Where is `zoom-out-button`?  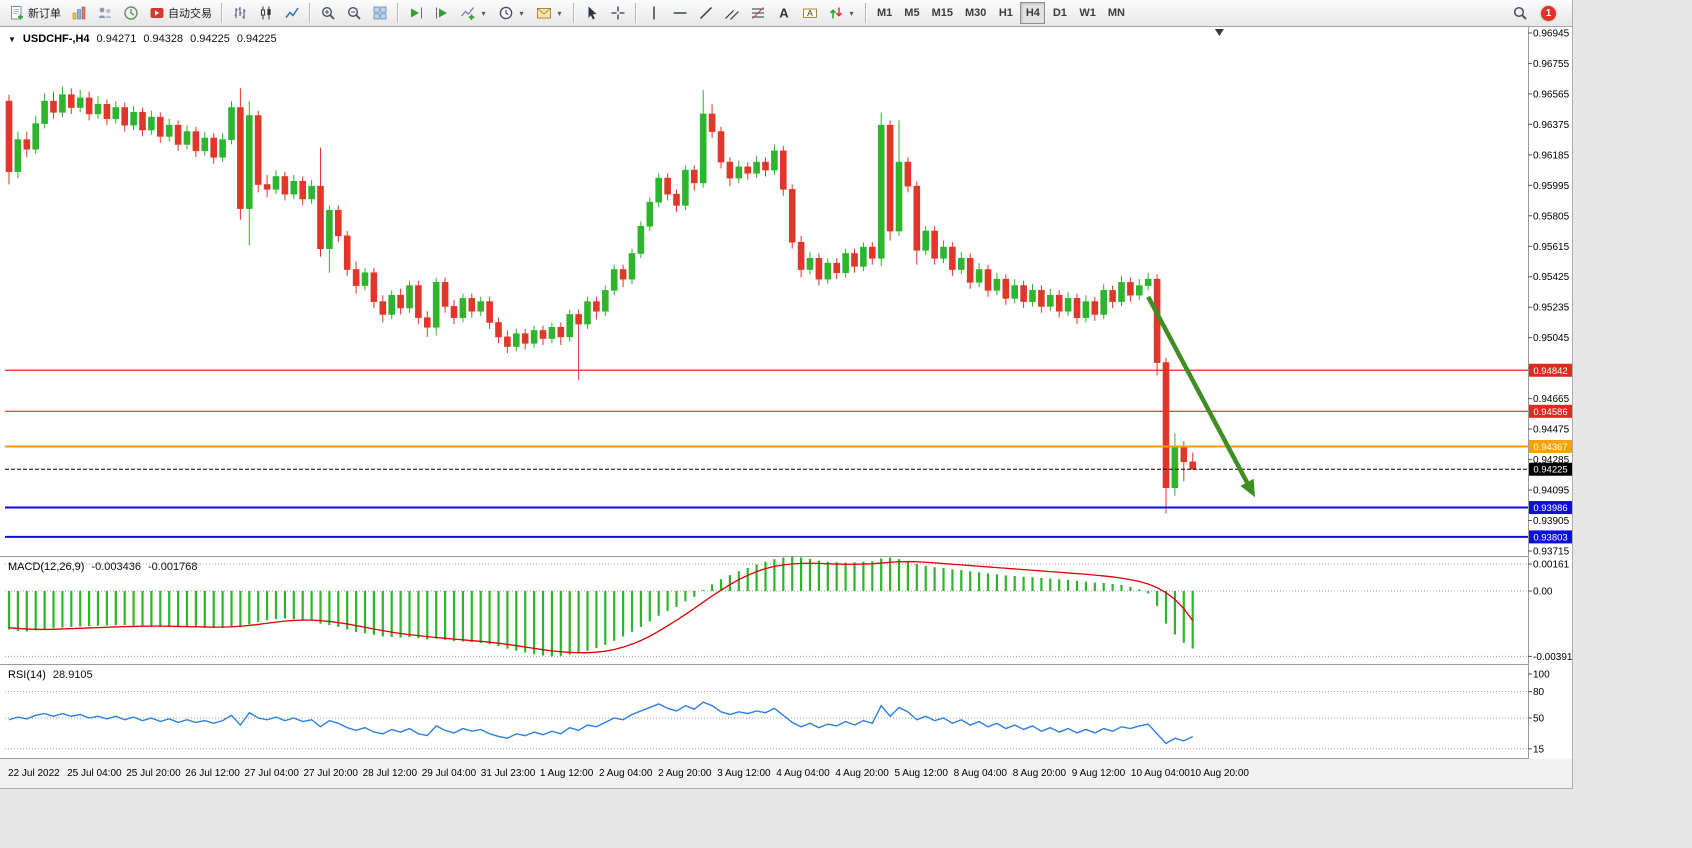 zoom-out-button is located at coordinates (354, 13).